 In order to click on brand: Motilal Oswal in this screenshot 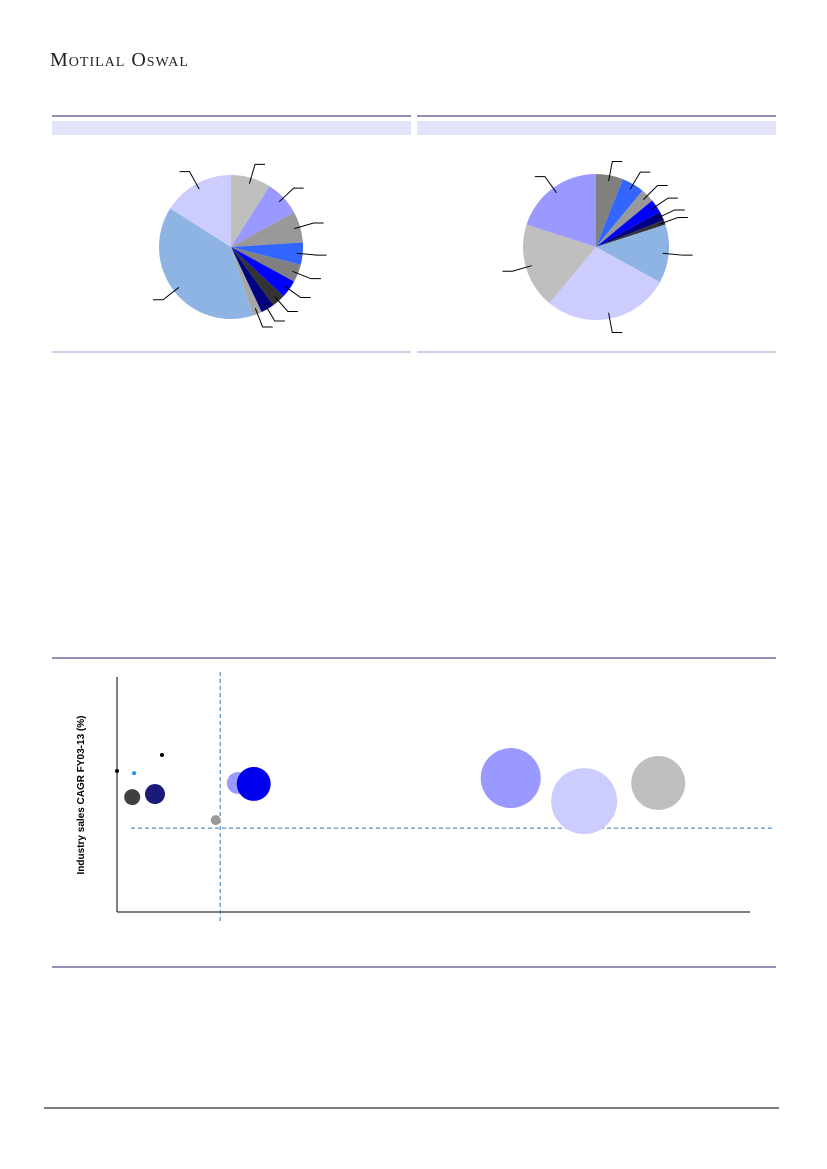, I will do `click(119, 60)`.